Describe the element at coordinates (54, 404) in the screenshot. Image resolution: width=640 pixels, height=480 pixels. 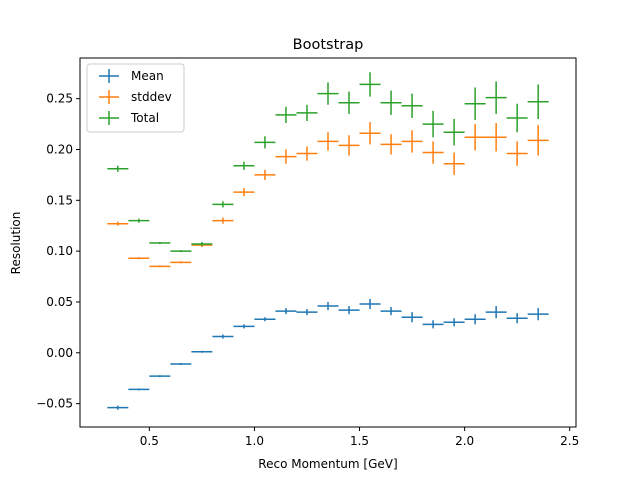
I see `y-tick-label: −0.05` at that location.